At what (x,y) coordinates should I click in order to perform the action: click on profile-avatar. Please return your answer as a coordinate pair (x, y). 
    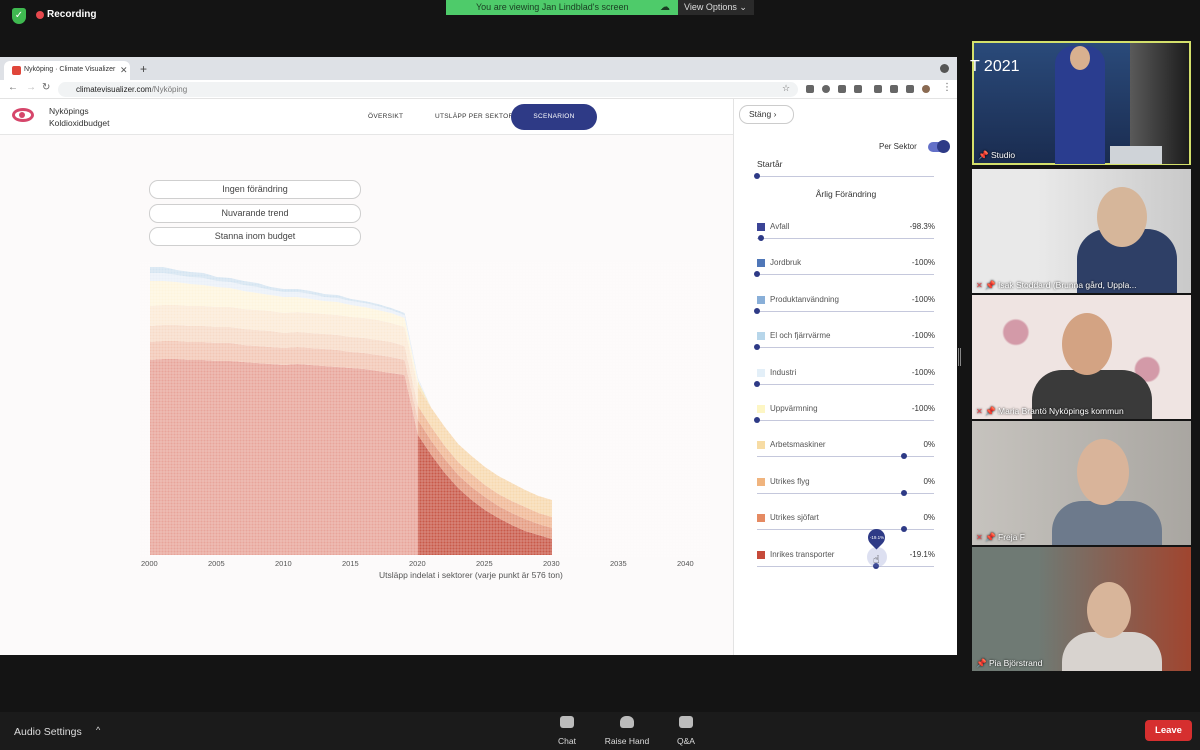
    Looking at the image, I should click on (926, 89).